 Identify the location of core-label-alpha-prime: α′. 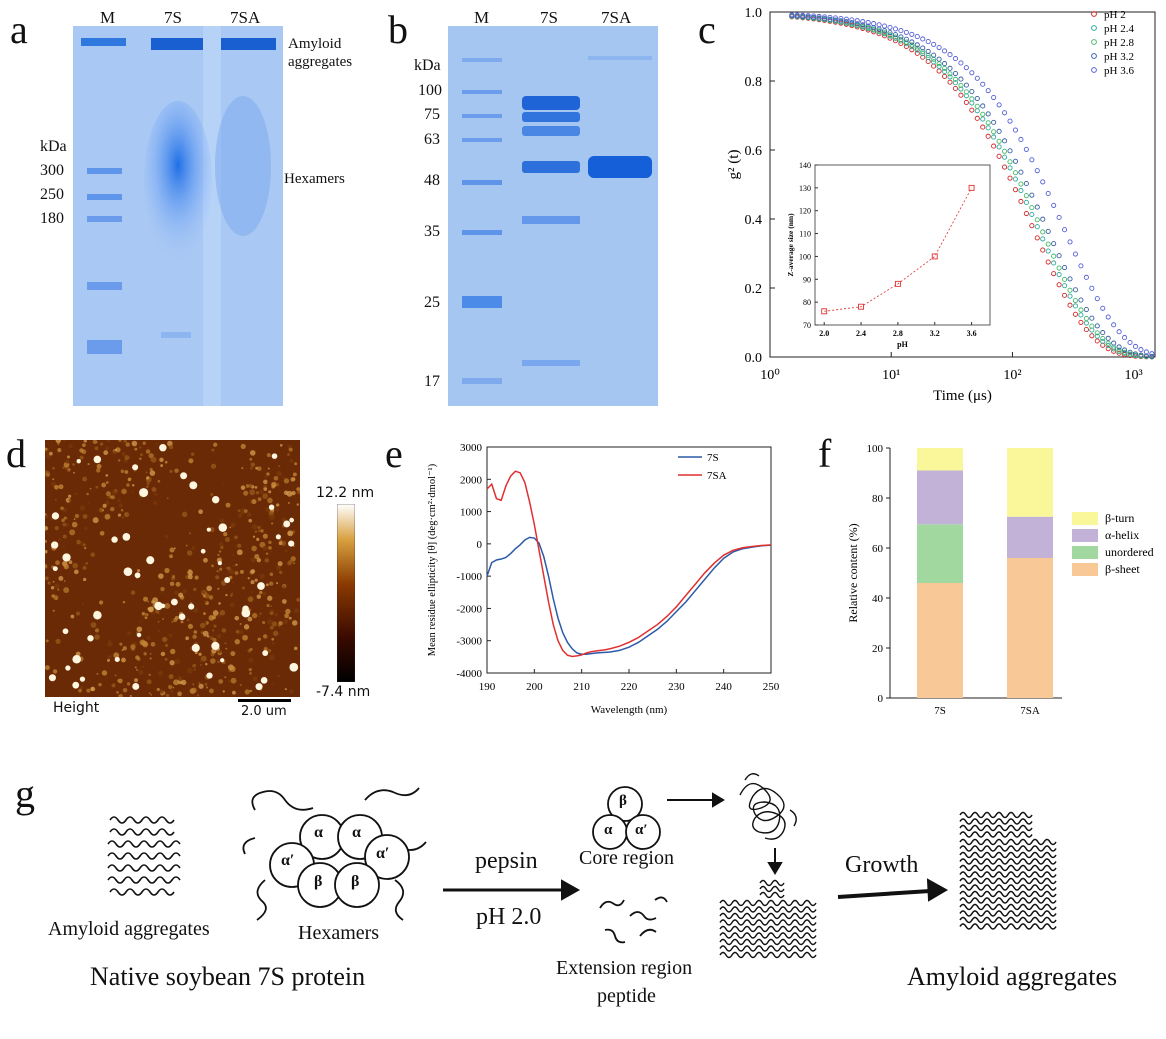
(641, 830).